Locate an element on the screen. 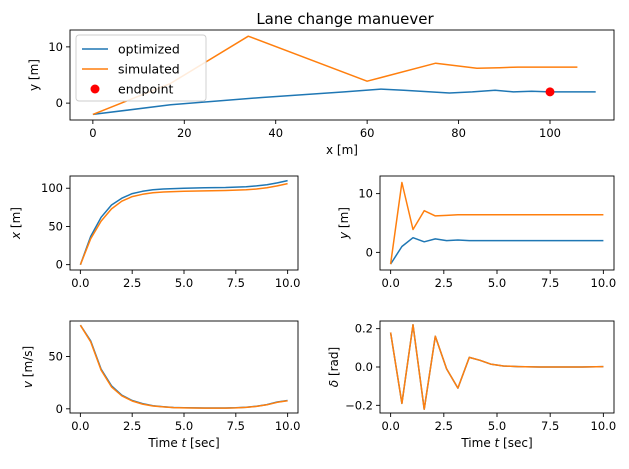  endpoint-marker is located at coordinates (550, 92).